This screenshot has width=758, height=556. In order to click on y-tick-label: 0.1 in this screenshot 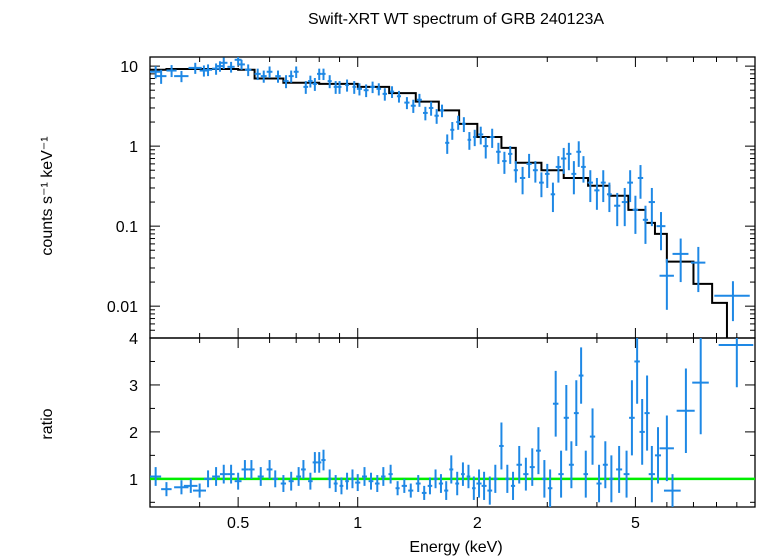, I will do `click(127, 227)`.